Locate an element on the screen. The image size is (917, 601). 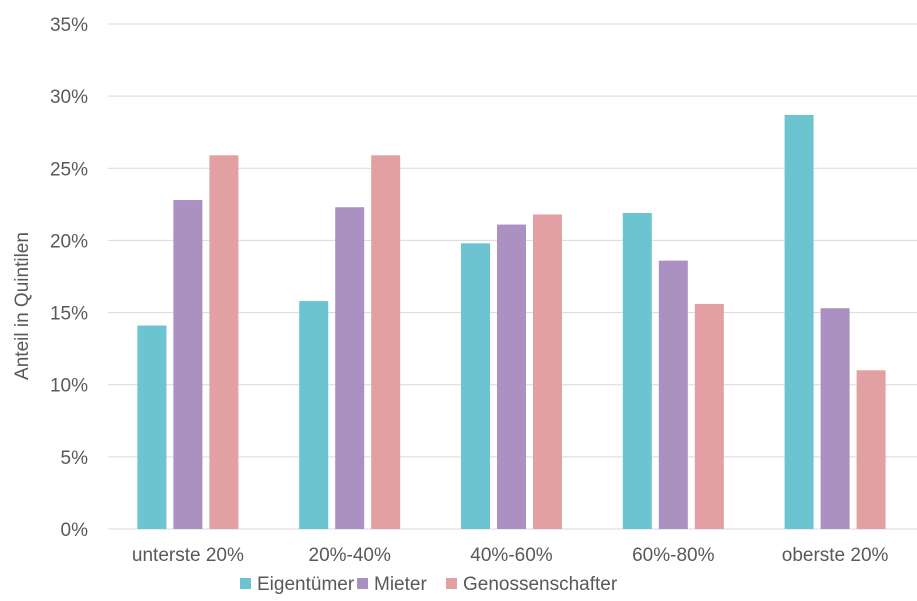
y-tick-label: 10% is located at coordinates (69, 386).